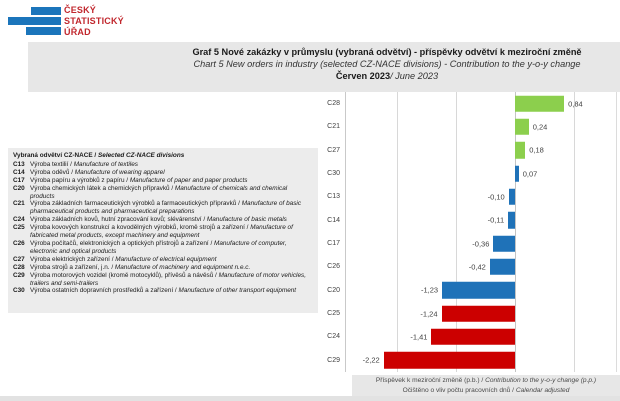 Image resolution: width=620 pixels, height=401 pixels. What do you see at coordinates (511, 197) in the screenshot?
I see `bar-C13` at bounding box center [511, 197].